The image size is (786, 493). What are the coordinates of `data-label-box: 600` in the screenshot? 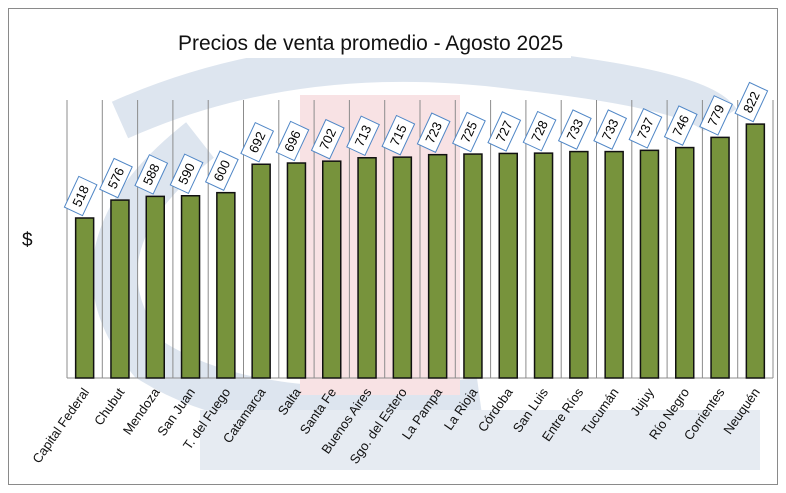 It's located at (221, 170).